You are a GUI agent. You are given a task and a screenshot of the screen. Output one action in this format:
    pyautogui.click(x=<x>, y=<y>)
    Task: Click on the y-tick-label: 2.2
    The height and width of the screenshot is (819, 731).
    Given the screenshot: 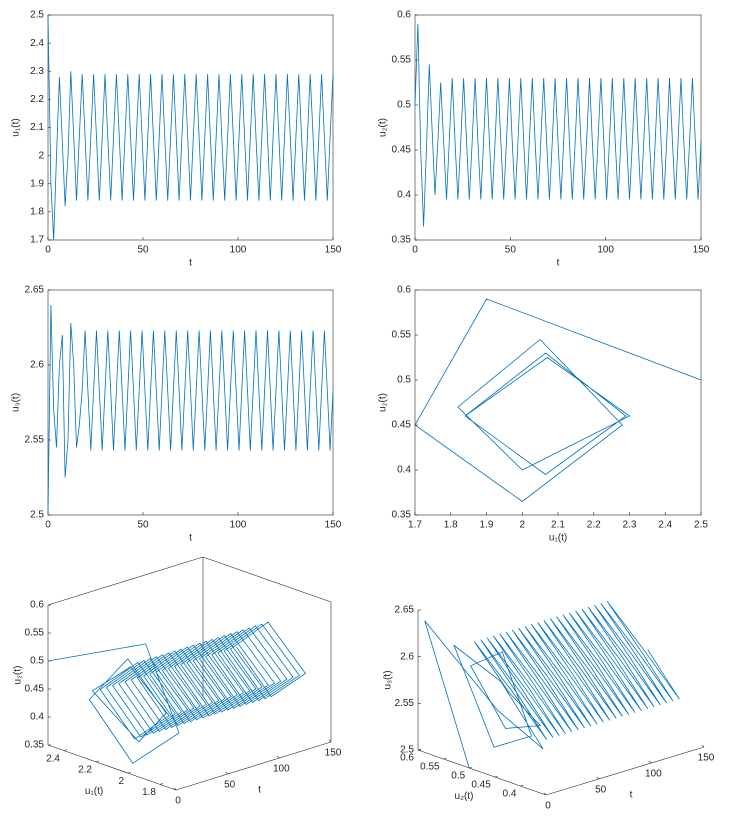 What is the action you would take?
    pyautogui.click(x=85, y=770)
    